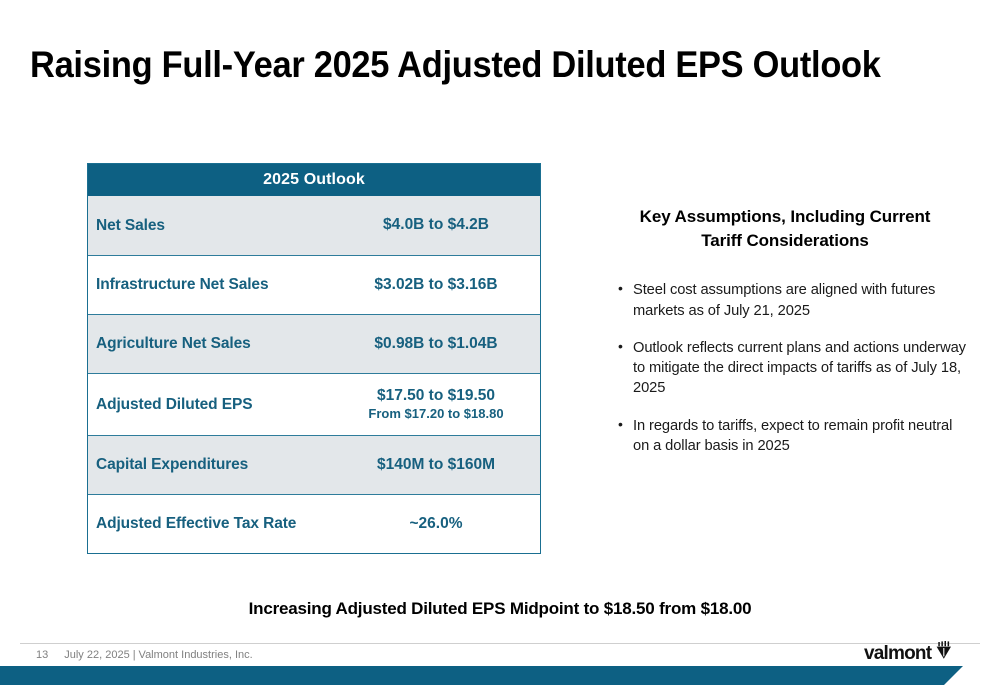  What do you see at coordinates (314, 343) in the screenshot?
I see `table-row: Agriculture Net Sales $0.98B to $1.04B` at bounding box center [314, 343].